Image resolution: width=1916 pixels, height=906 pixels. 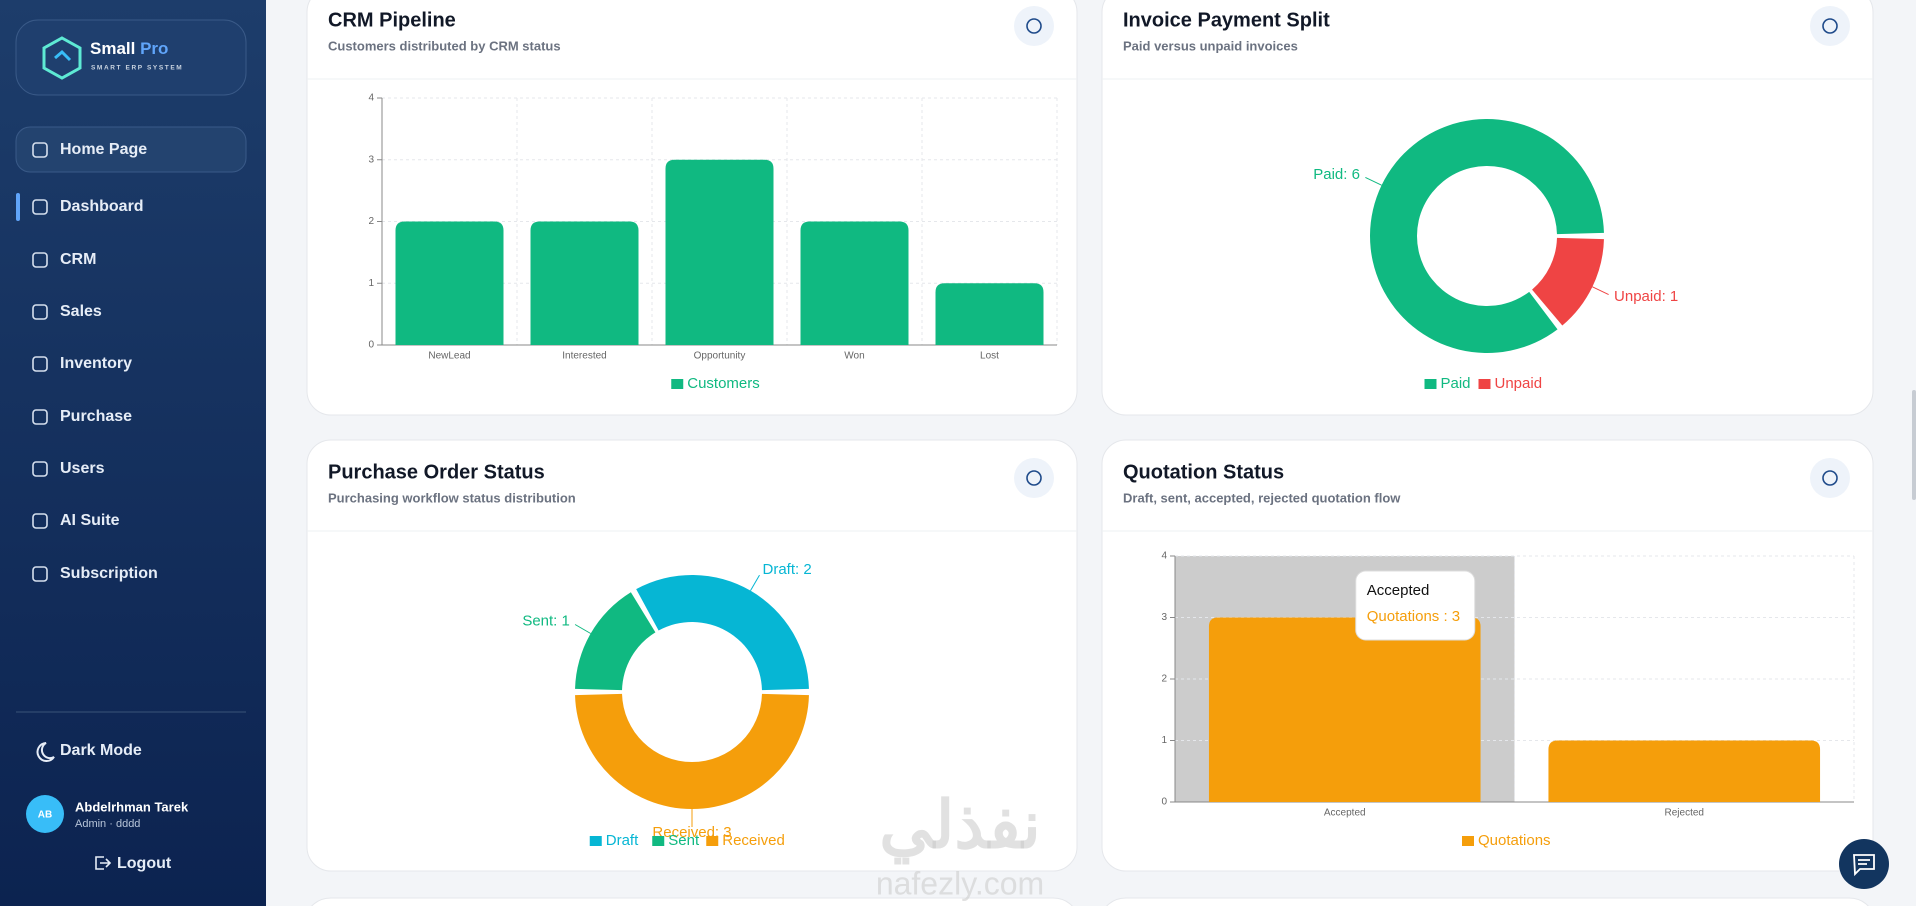 I want to click on x-tick-label: NewLead, so click(x=449, y=356).